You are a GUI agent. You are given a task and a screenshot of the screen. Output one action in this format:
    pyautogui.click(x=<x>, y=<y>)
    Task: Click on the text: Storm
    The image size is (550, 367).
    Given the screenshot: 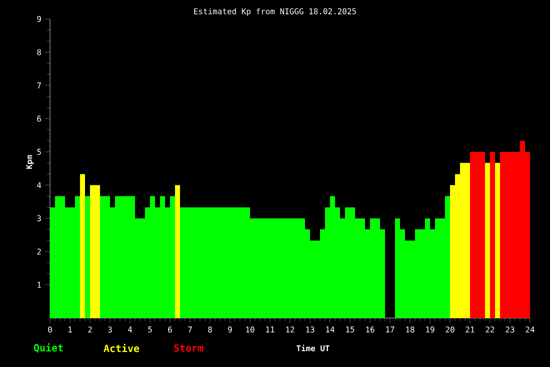 What is the action you would take?
    pyautogui.click(x=189, y=348)
    